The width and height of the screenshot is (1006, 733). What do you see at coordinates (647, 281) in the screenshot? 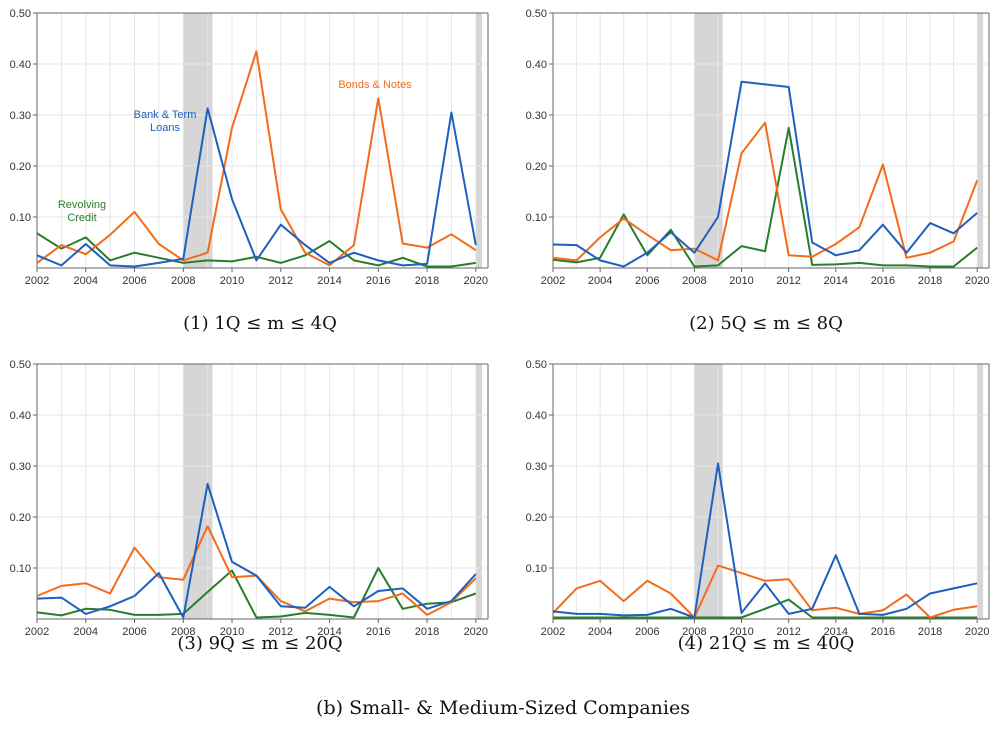
I see `panel-2-x-tick-label: 2006` at bounding box center [647, 281].